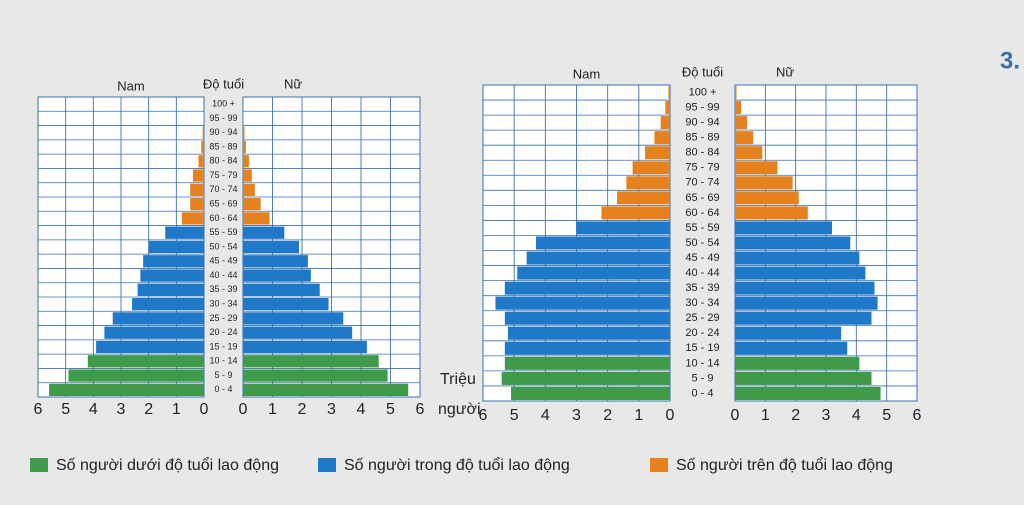 This screenshot has height=505, width=1024. I want to click on unit-label: người, so click(459, 409).